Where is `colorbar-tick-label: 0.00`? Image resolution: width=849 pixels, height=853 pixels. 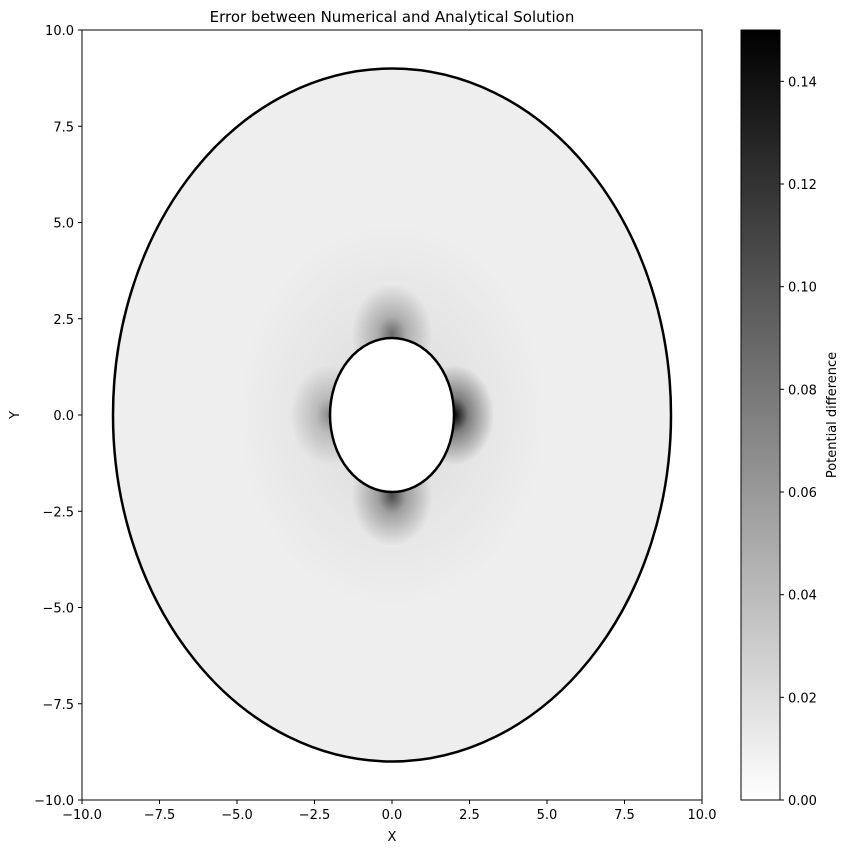 colorbar-tick-label: 0.00 is located at coordinates (802, 801).